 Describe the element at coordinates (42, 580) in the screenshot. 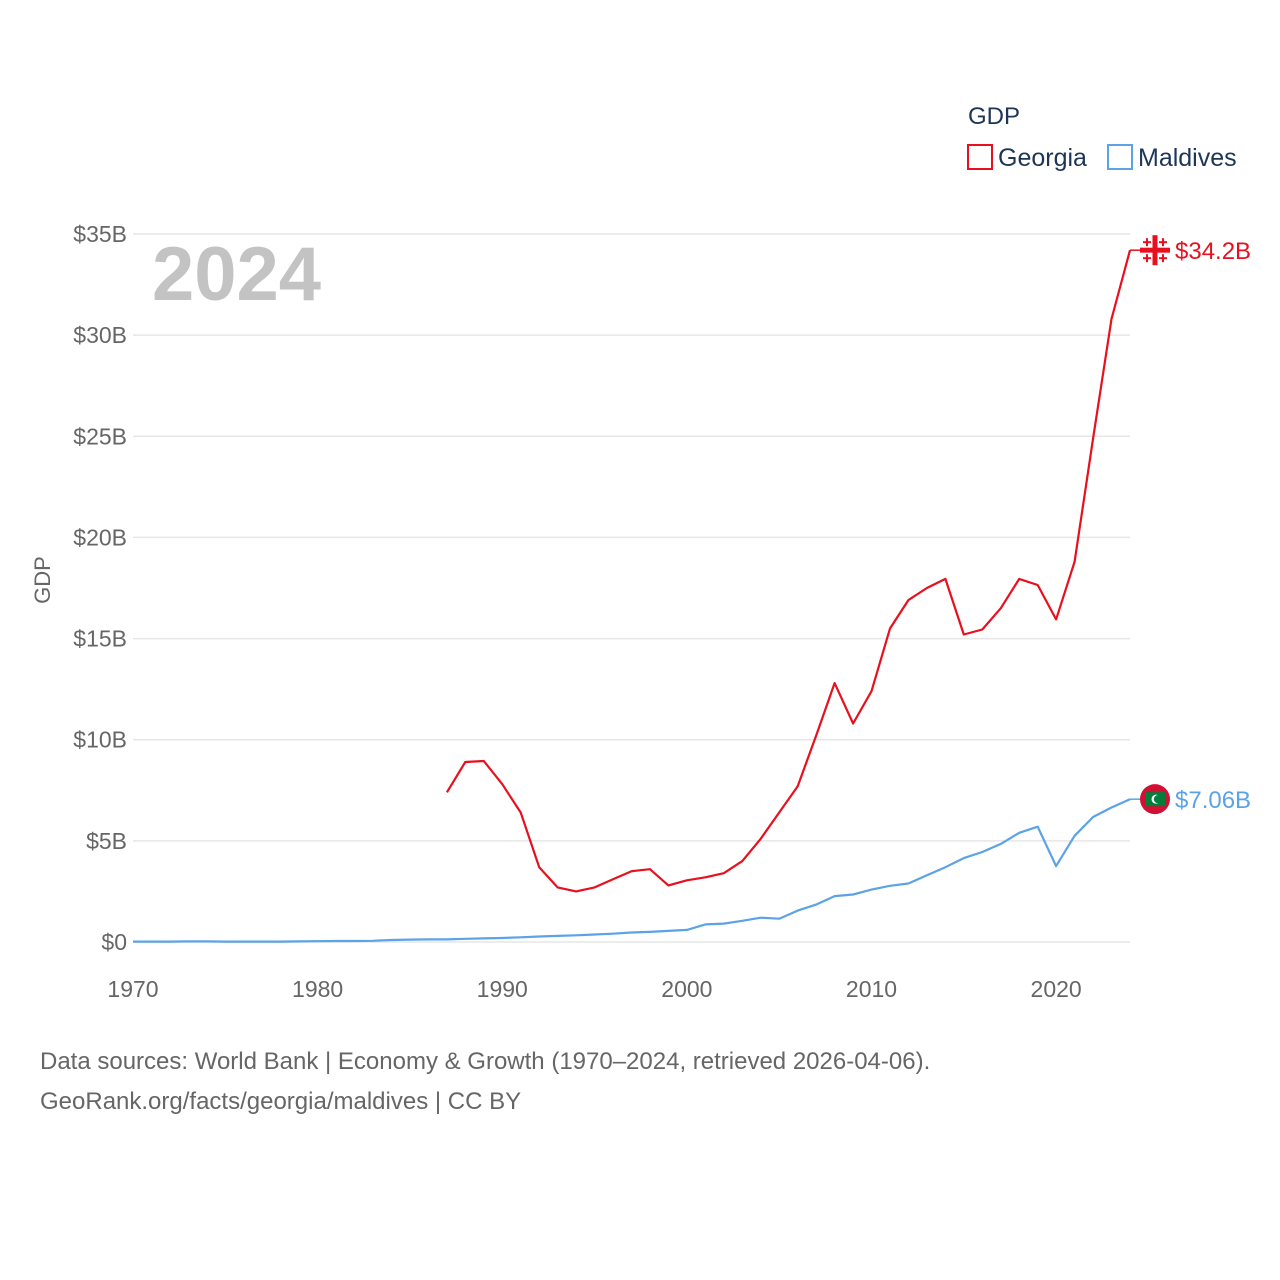

I see `y-axis-title: GDP` at that location.